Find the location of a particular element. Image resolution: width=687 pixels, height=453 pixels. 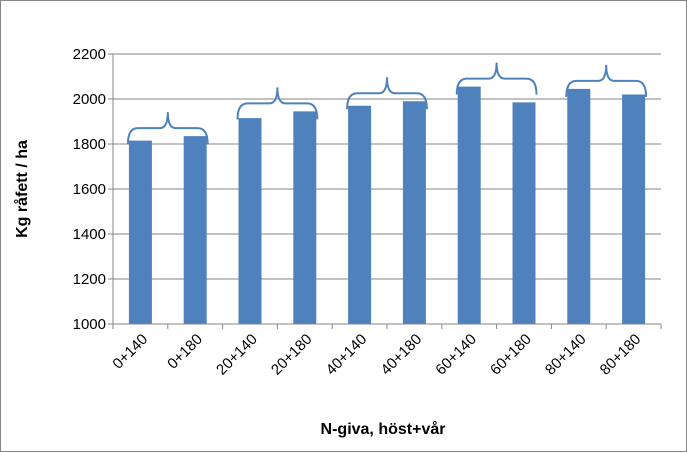

y-tick-label: 1400 is located at coordinates (89, 234).